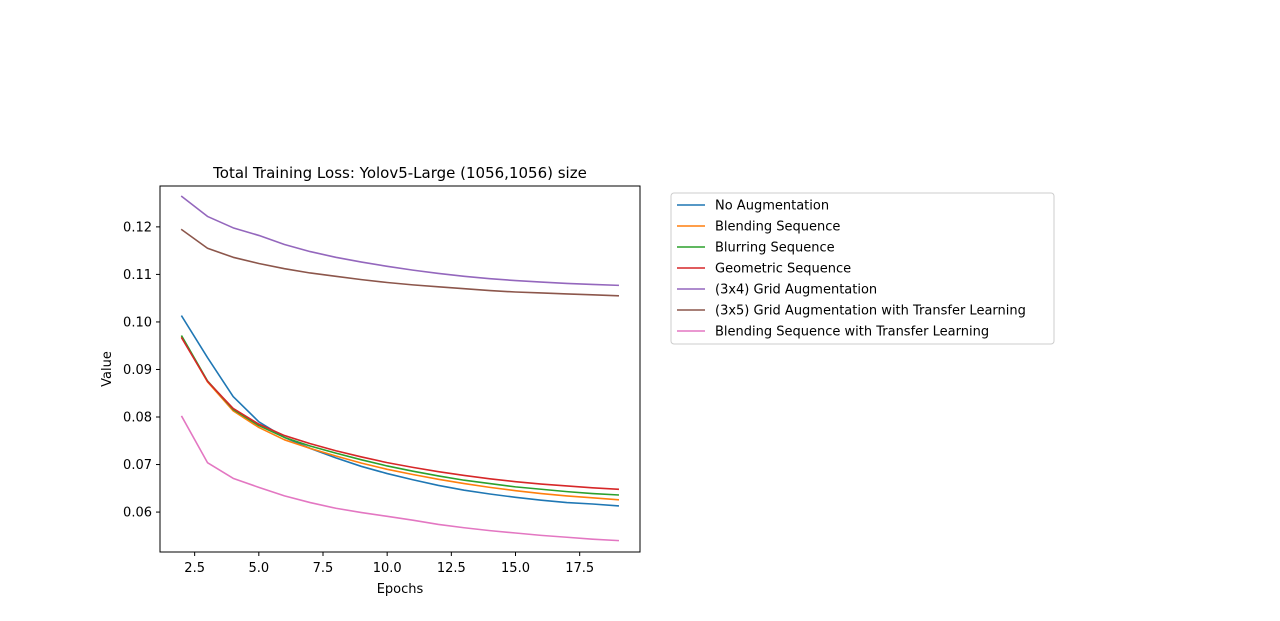 This screenshot has width=1280, height=621. Describe the element at coordinates (515, 568) in the screenshot. I see `x-tick-label: 15.0` at that location.